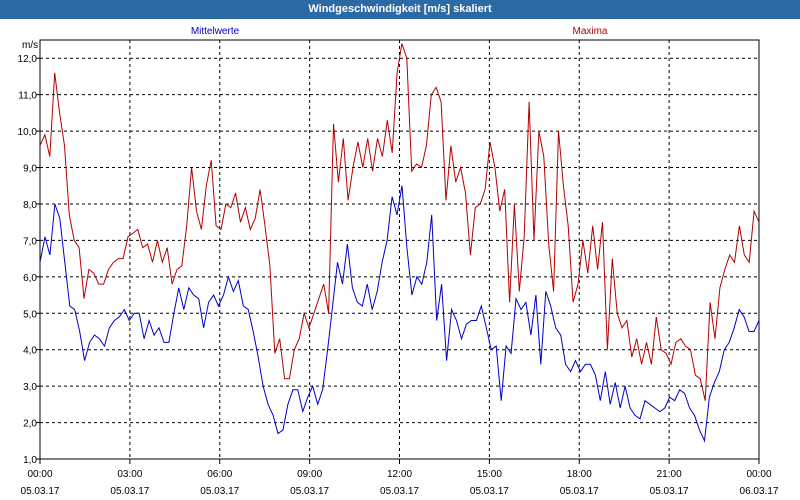 Image resolution: width=800 pixels, height=500 pixels. I want to click on x-tick-time: 06:00, so click(219, 474).